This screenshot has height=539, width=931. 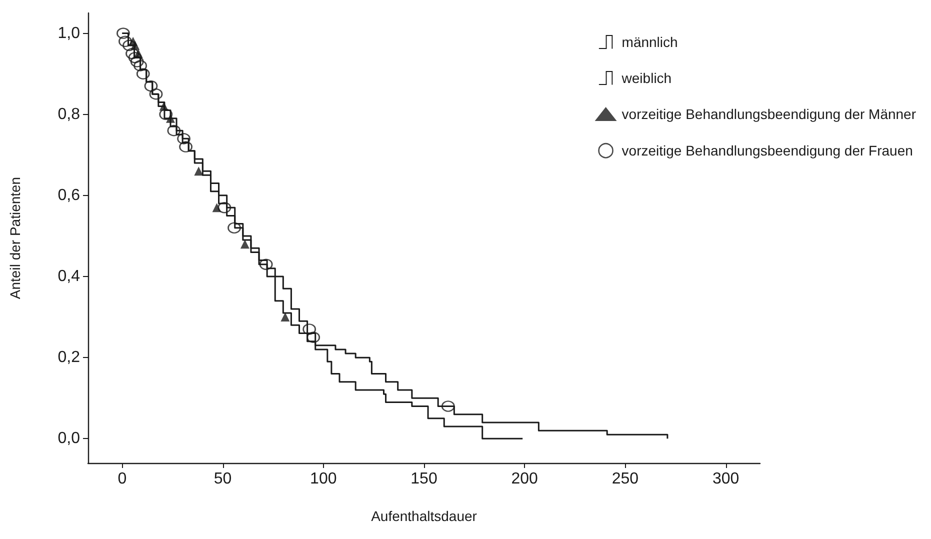 What do you see at coordinates (625, 479) in the screenshot?
I see `x-tick-label: 250` at bounding box center [625, 479].